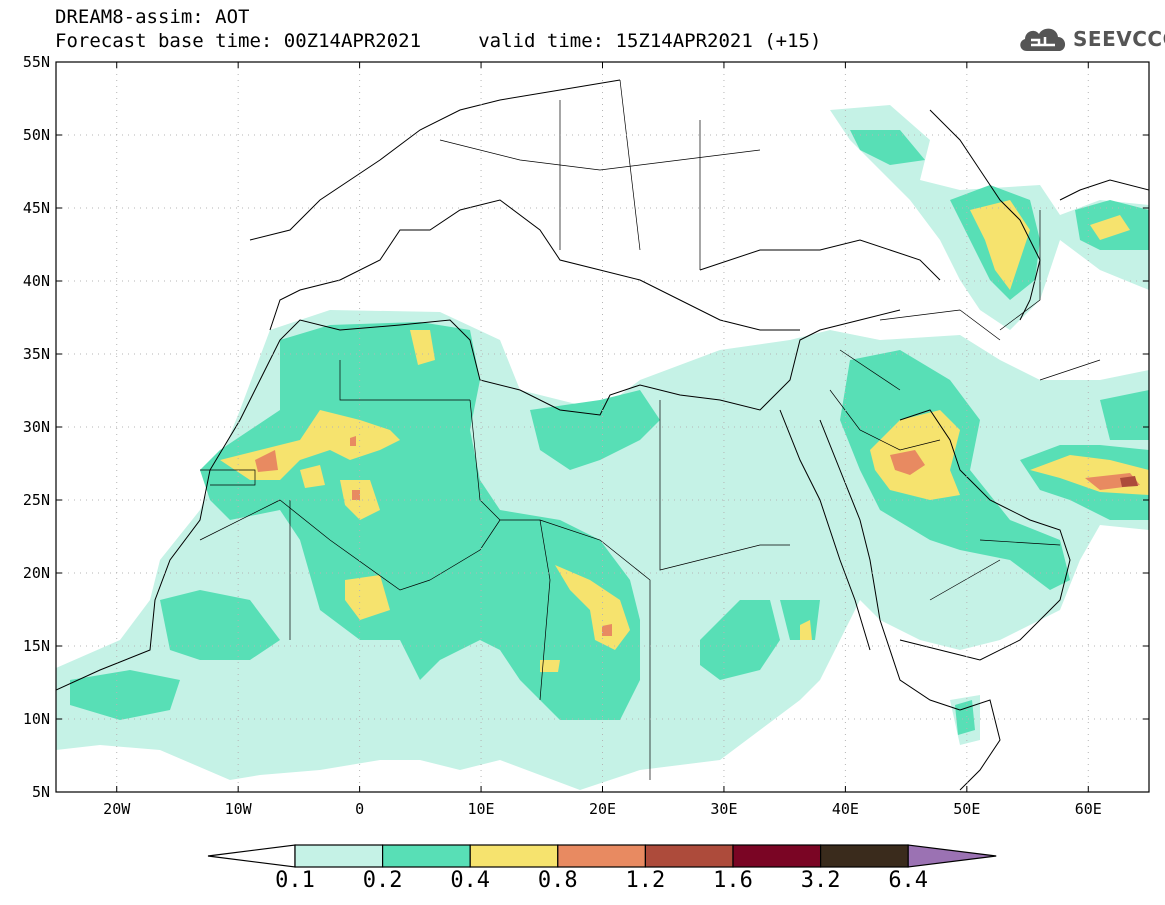 This screenshot has height=905, width=1165. What do you see at coordinates (908, 880) in the screenshot?
I see `colorbar-label: 6.4` at bounding box center [908, 880].